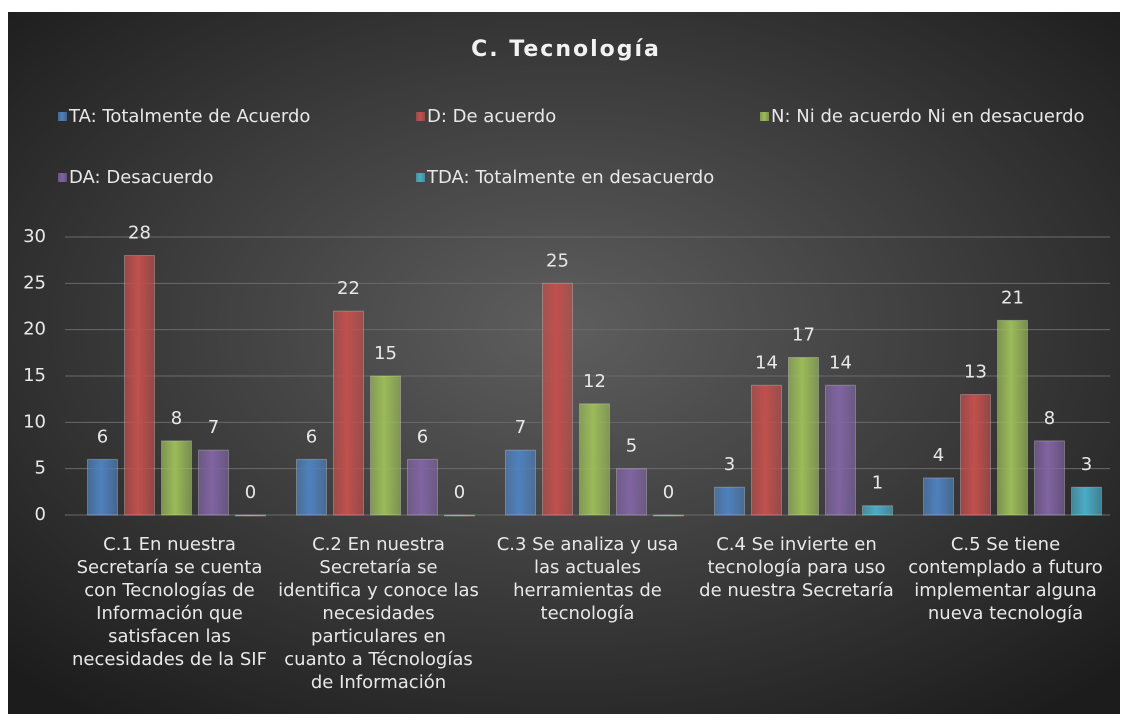 The image size is (1127, 720). Describe the element at coordinates (588, 613) in the screenshot. I see `x-tick-label: tecnología` at that location.